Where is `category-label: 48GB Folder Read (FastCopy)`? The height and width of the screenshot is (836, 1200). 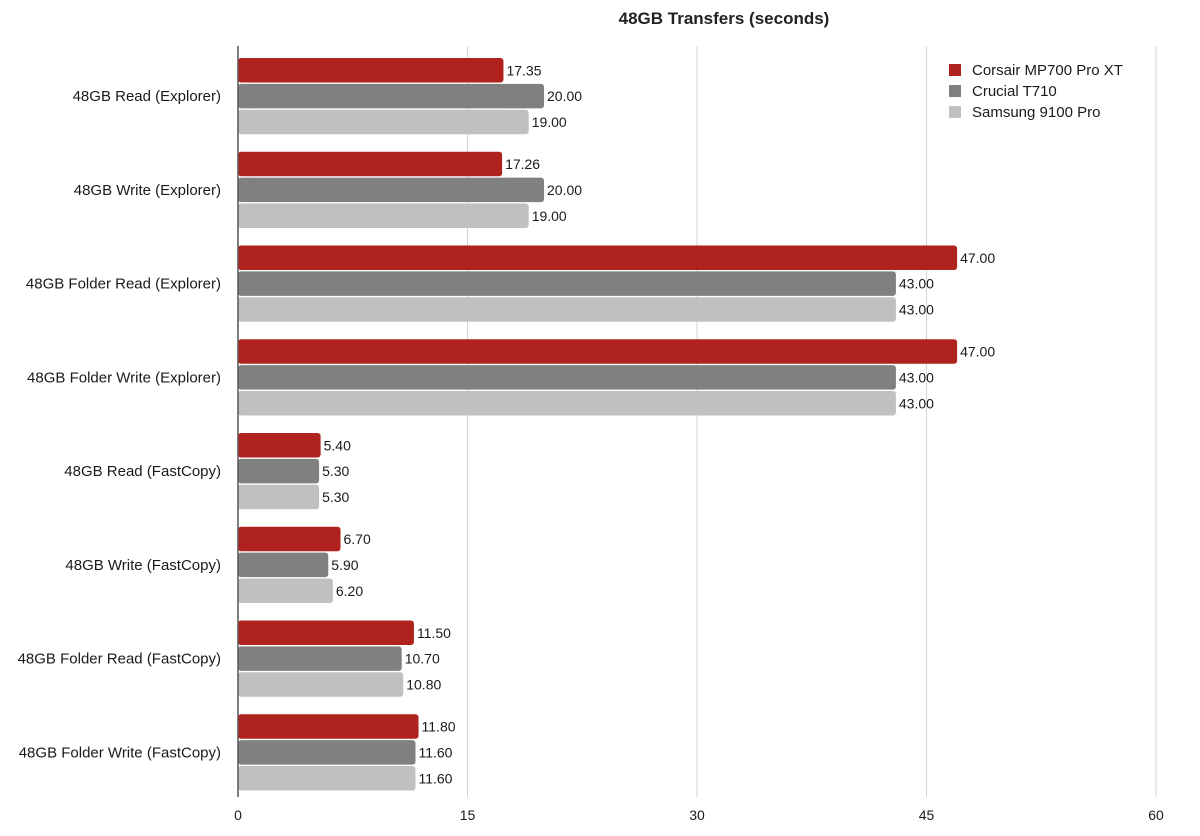 category-label: 48GB Folder Read (FastCopy) is located at coordinates (119, 659).